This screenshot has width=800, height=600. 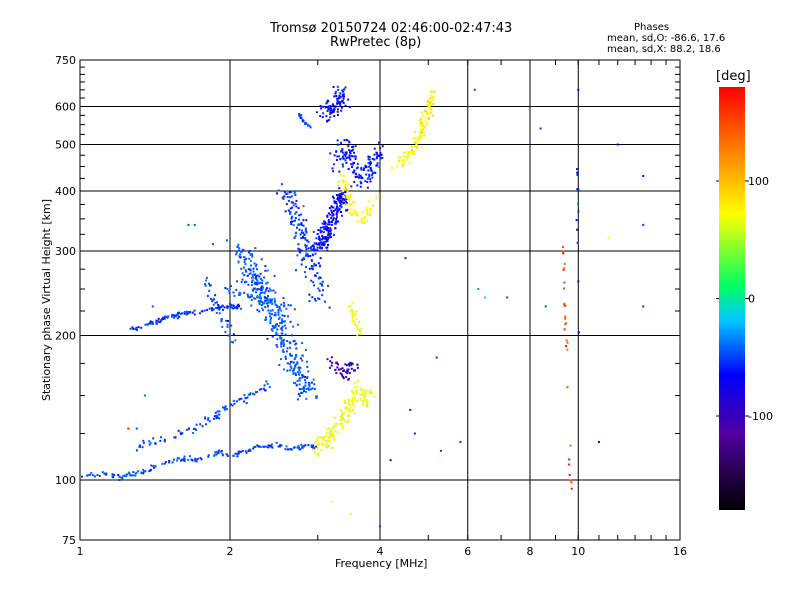 What do you see at coordinates (664, 49) in the screenshot?
I see `stats-x: mean, sd,X: 88.2, 18.6` at bounding box center [664, 49].